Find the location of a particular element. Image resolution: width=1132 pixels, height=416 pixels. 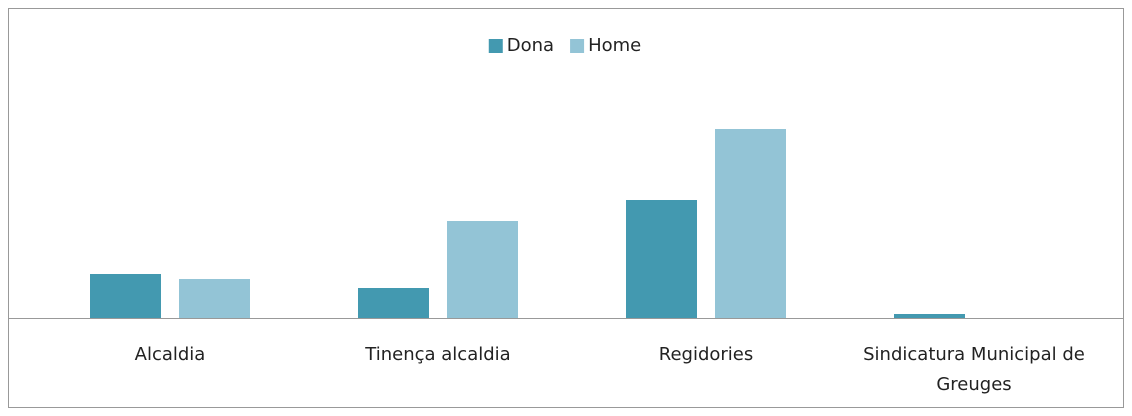

legend-label: Dona is located at coordinates (530, 45).